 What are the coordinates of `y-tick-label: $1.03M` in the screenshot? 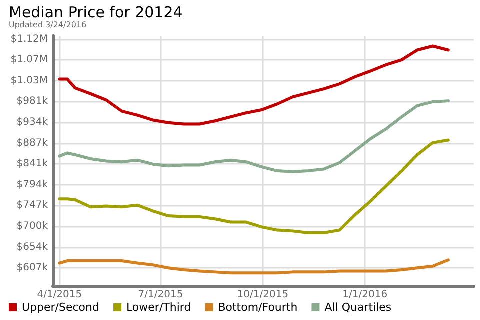 It's located at (29, 80).